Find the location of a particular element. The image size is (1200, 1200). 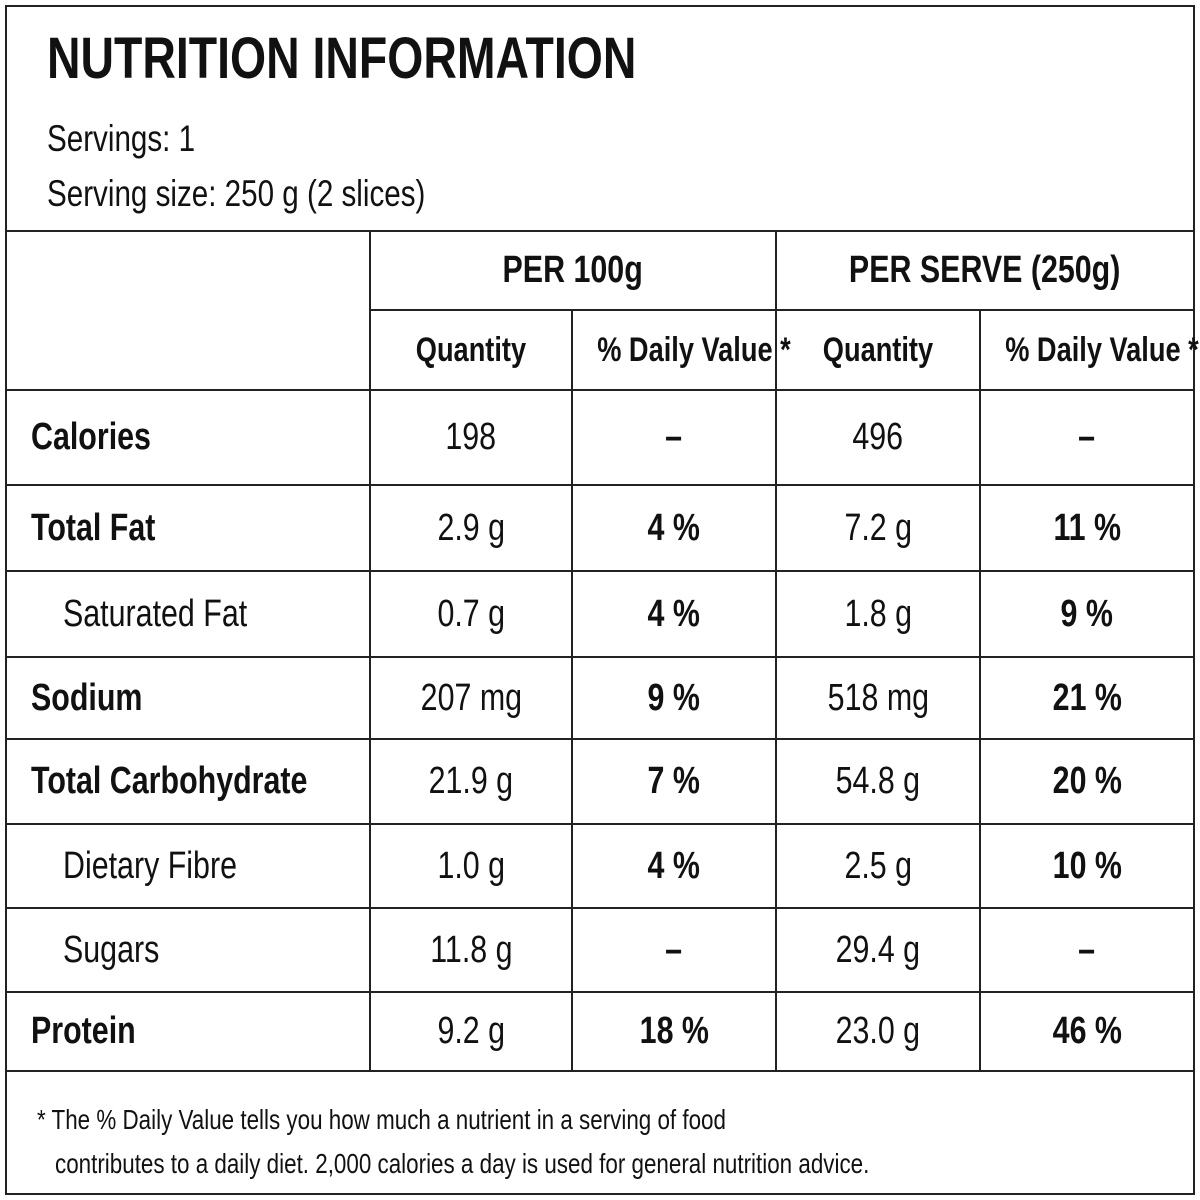

quantity-cell: 11.8 g is located at coordinates (471, 950).